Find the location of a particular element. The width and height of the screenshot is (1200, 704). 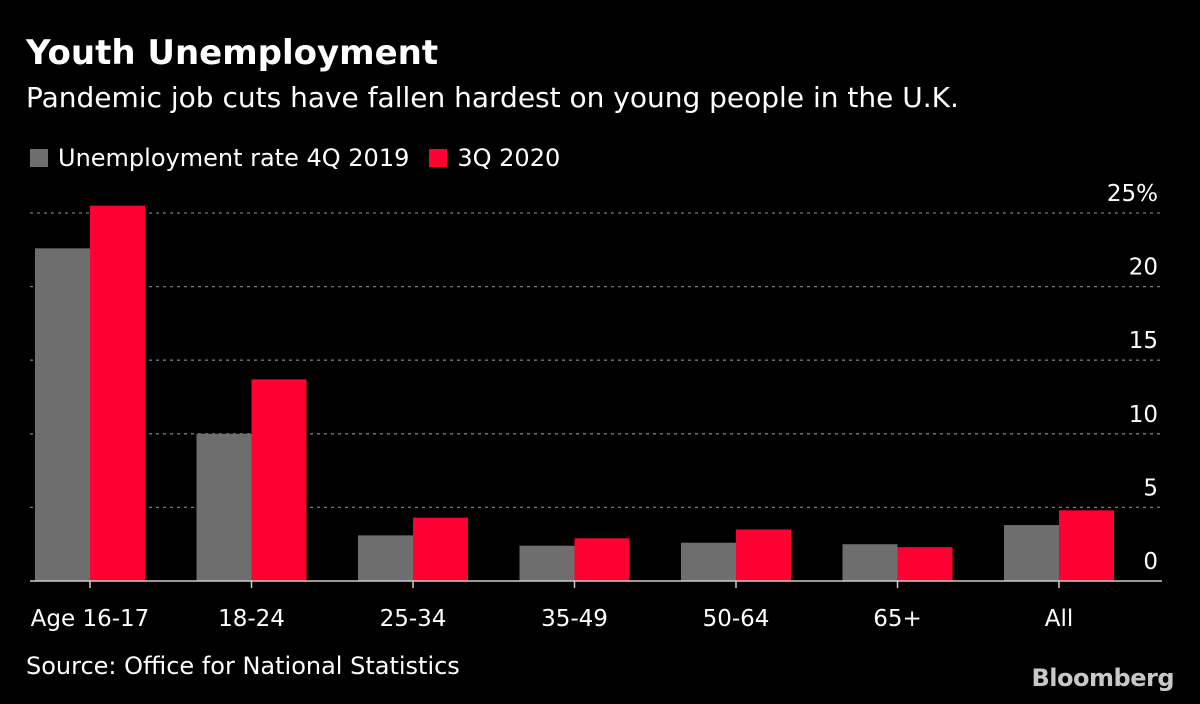

x-category-label: 50-64 is located at coordinates (736, 619).